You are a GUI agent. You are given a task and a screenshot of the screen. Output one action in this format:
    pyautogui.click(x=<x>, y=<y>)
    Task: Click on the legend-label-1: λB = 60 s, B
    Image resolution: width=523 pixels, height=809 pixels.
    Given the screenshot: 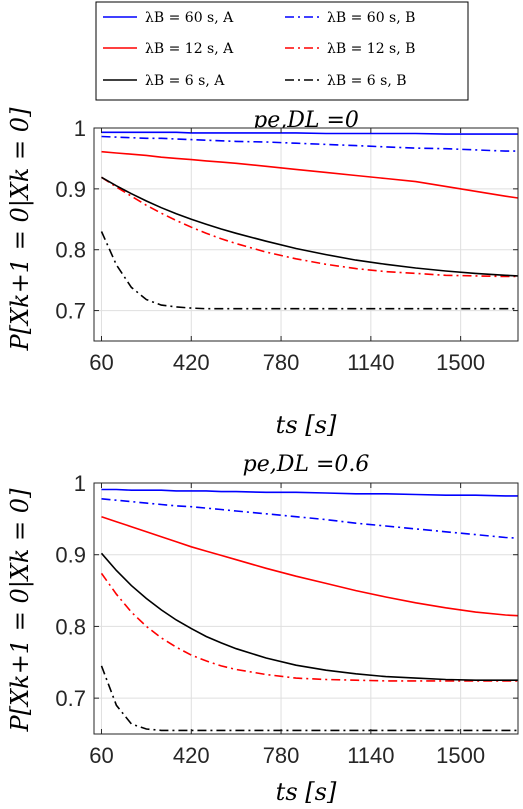 What is the action you would take?
    pyautogui.click(x=371, y=18)
    